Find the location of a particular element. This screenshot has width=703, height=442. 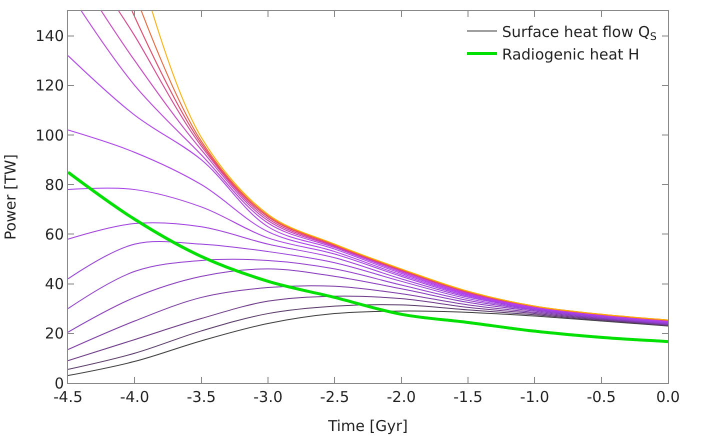

y-tick-label: 20 is located at coordinates (54, 333).